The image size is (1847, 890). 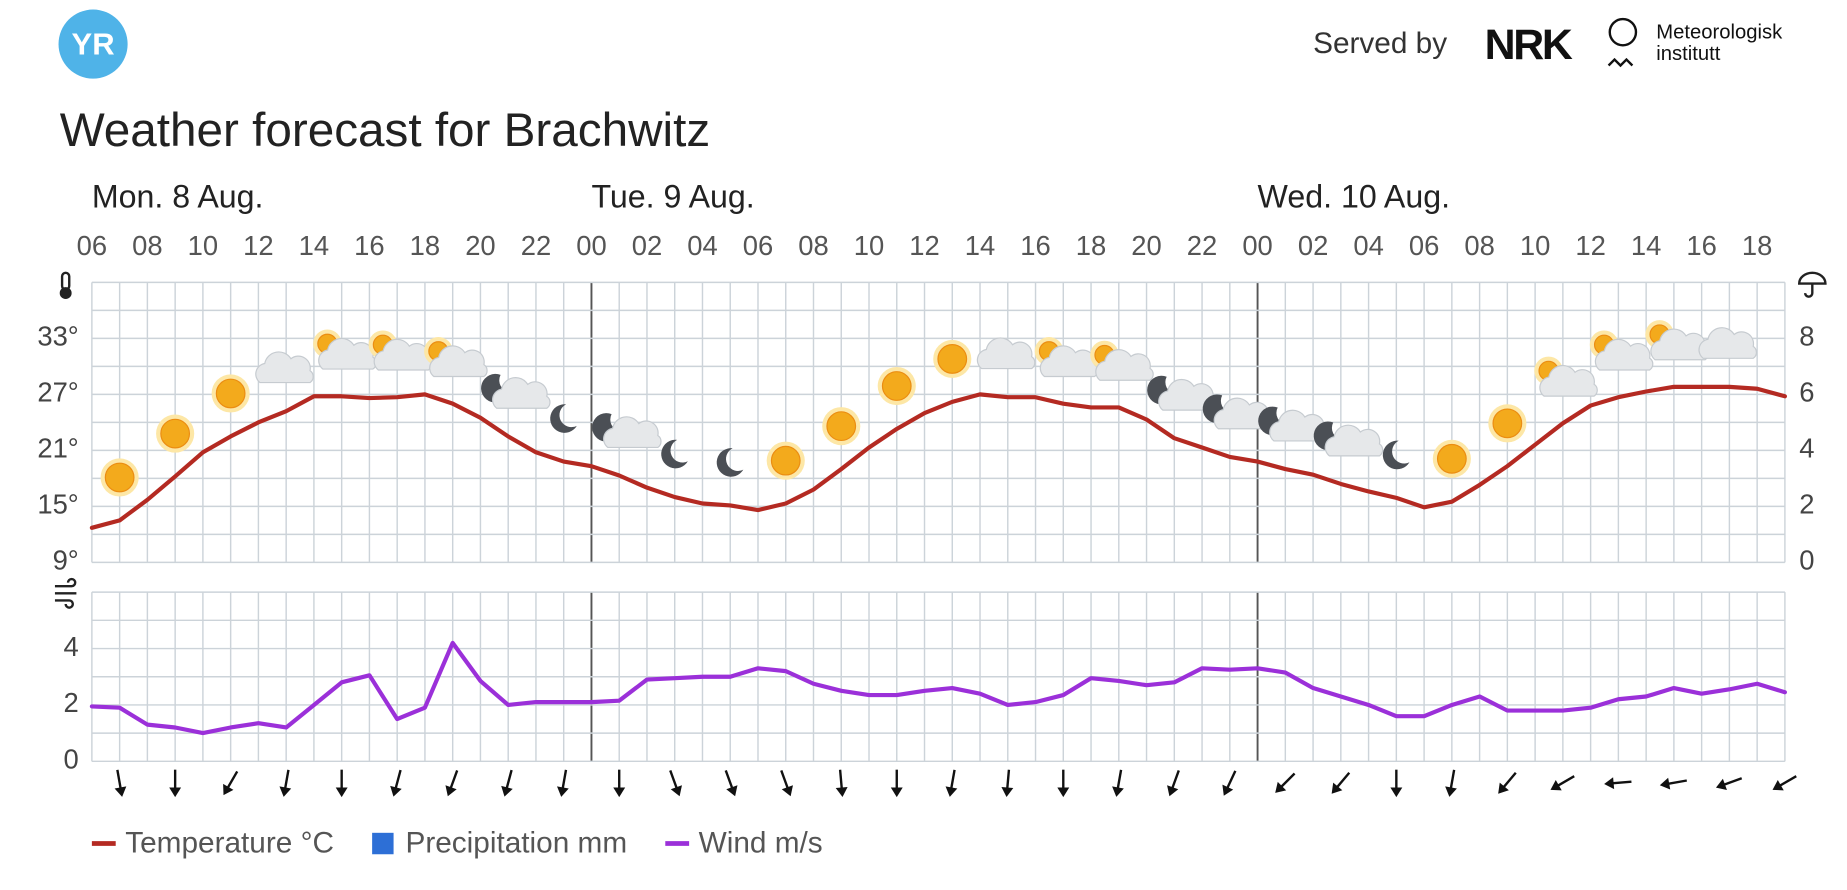 I want to click on logo-circle, so click(x=93, y=44).